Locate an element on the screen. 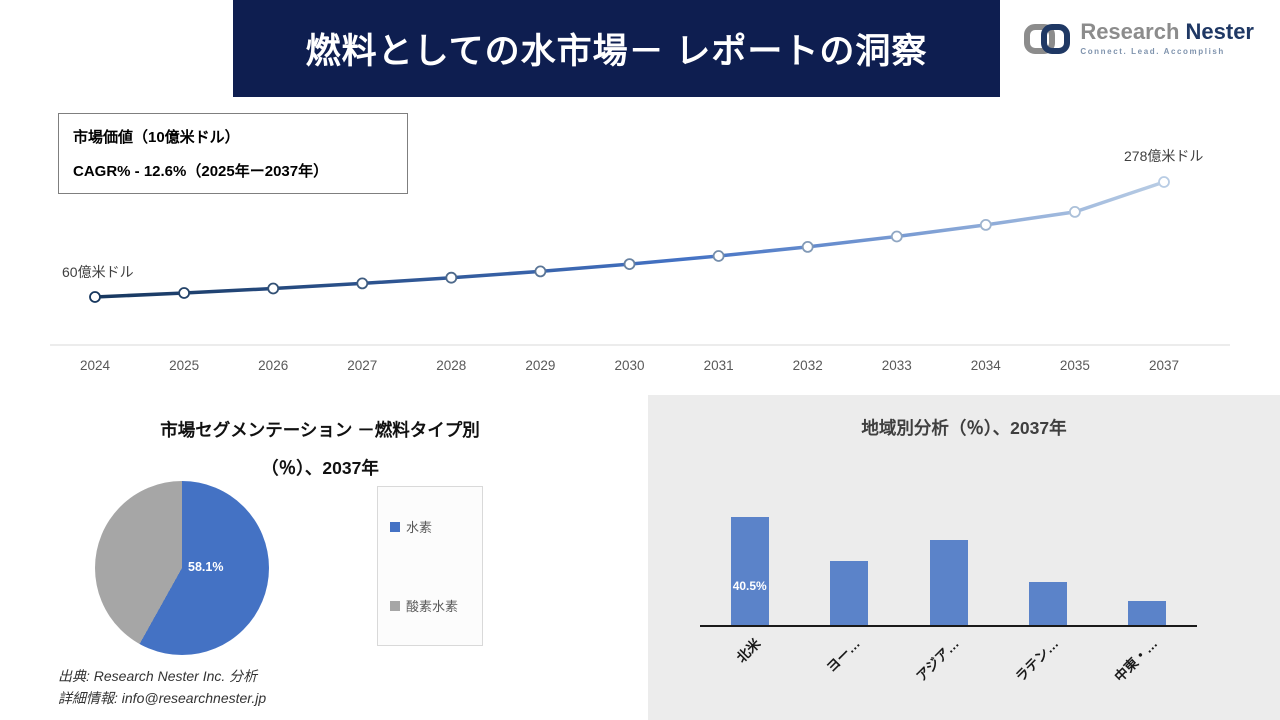  trend-line is located at coordinates (629, 239).